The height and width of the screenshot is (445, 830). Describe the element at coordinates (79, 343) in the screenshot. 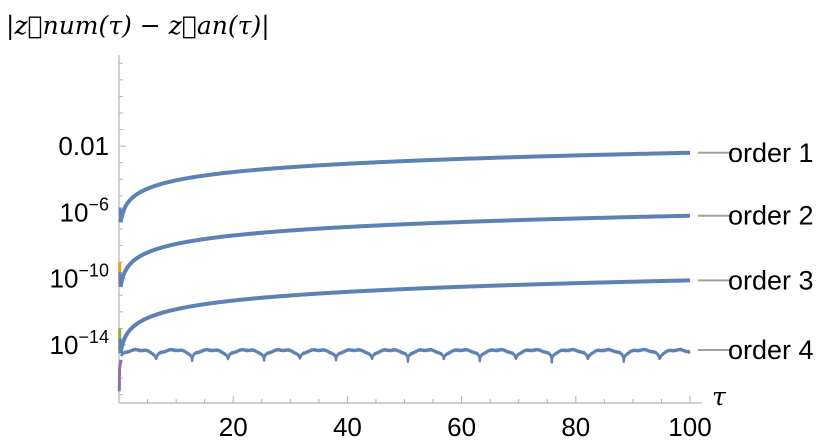

I see `y-tick-label: 10−14` at that location.